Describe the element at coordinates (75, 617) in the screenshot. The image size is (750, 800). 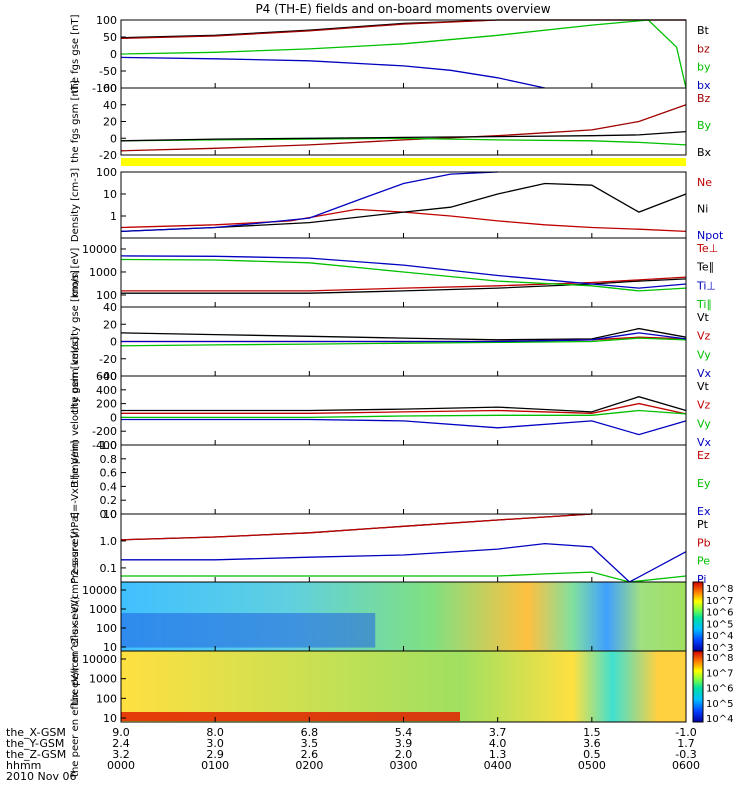
I see `y-axis-label: the peir en eflux eV/(cm^2-s-sr-eV)` at that location.